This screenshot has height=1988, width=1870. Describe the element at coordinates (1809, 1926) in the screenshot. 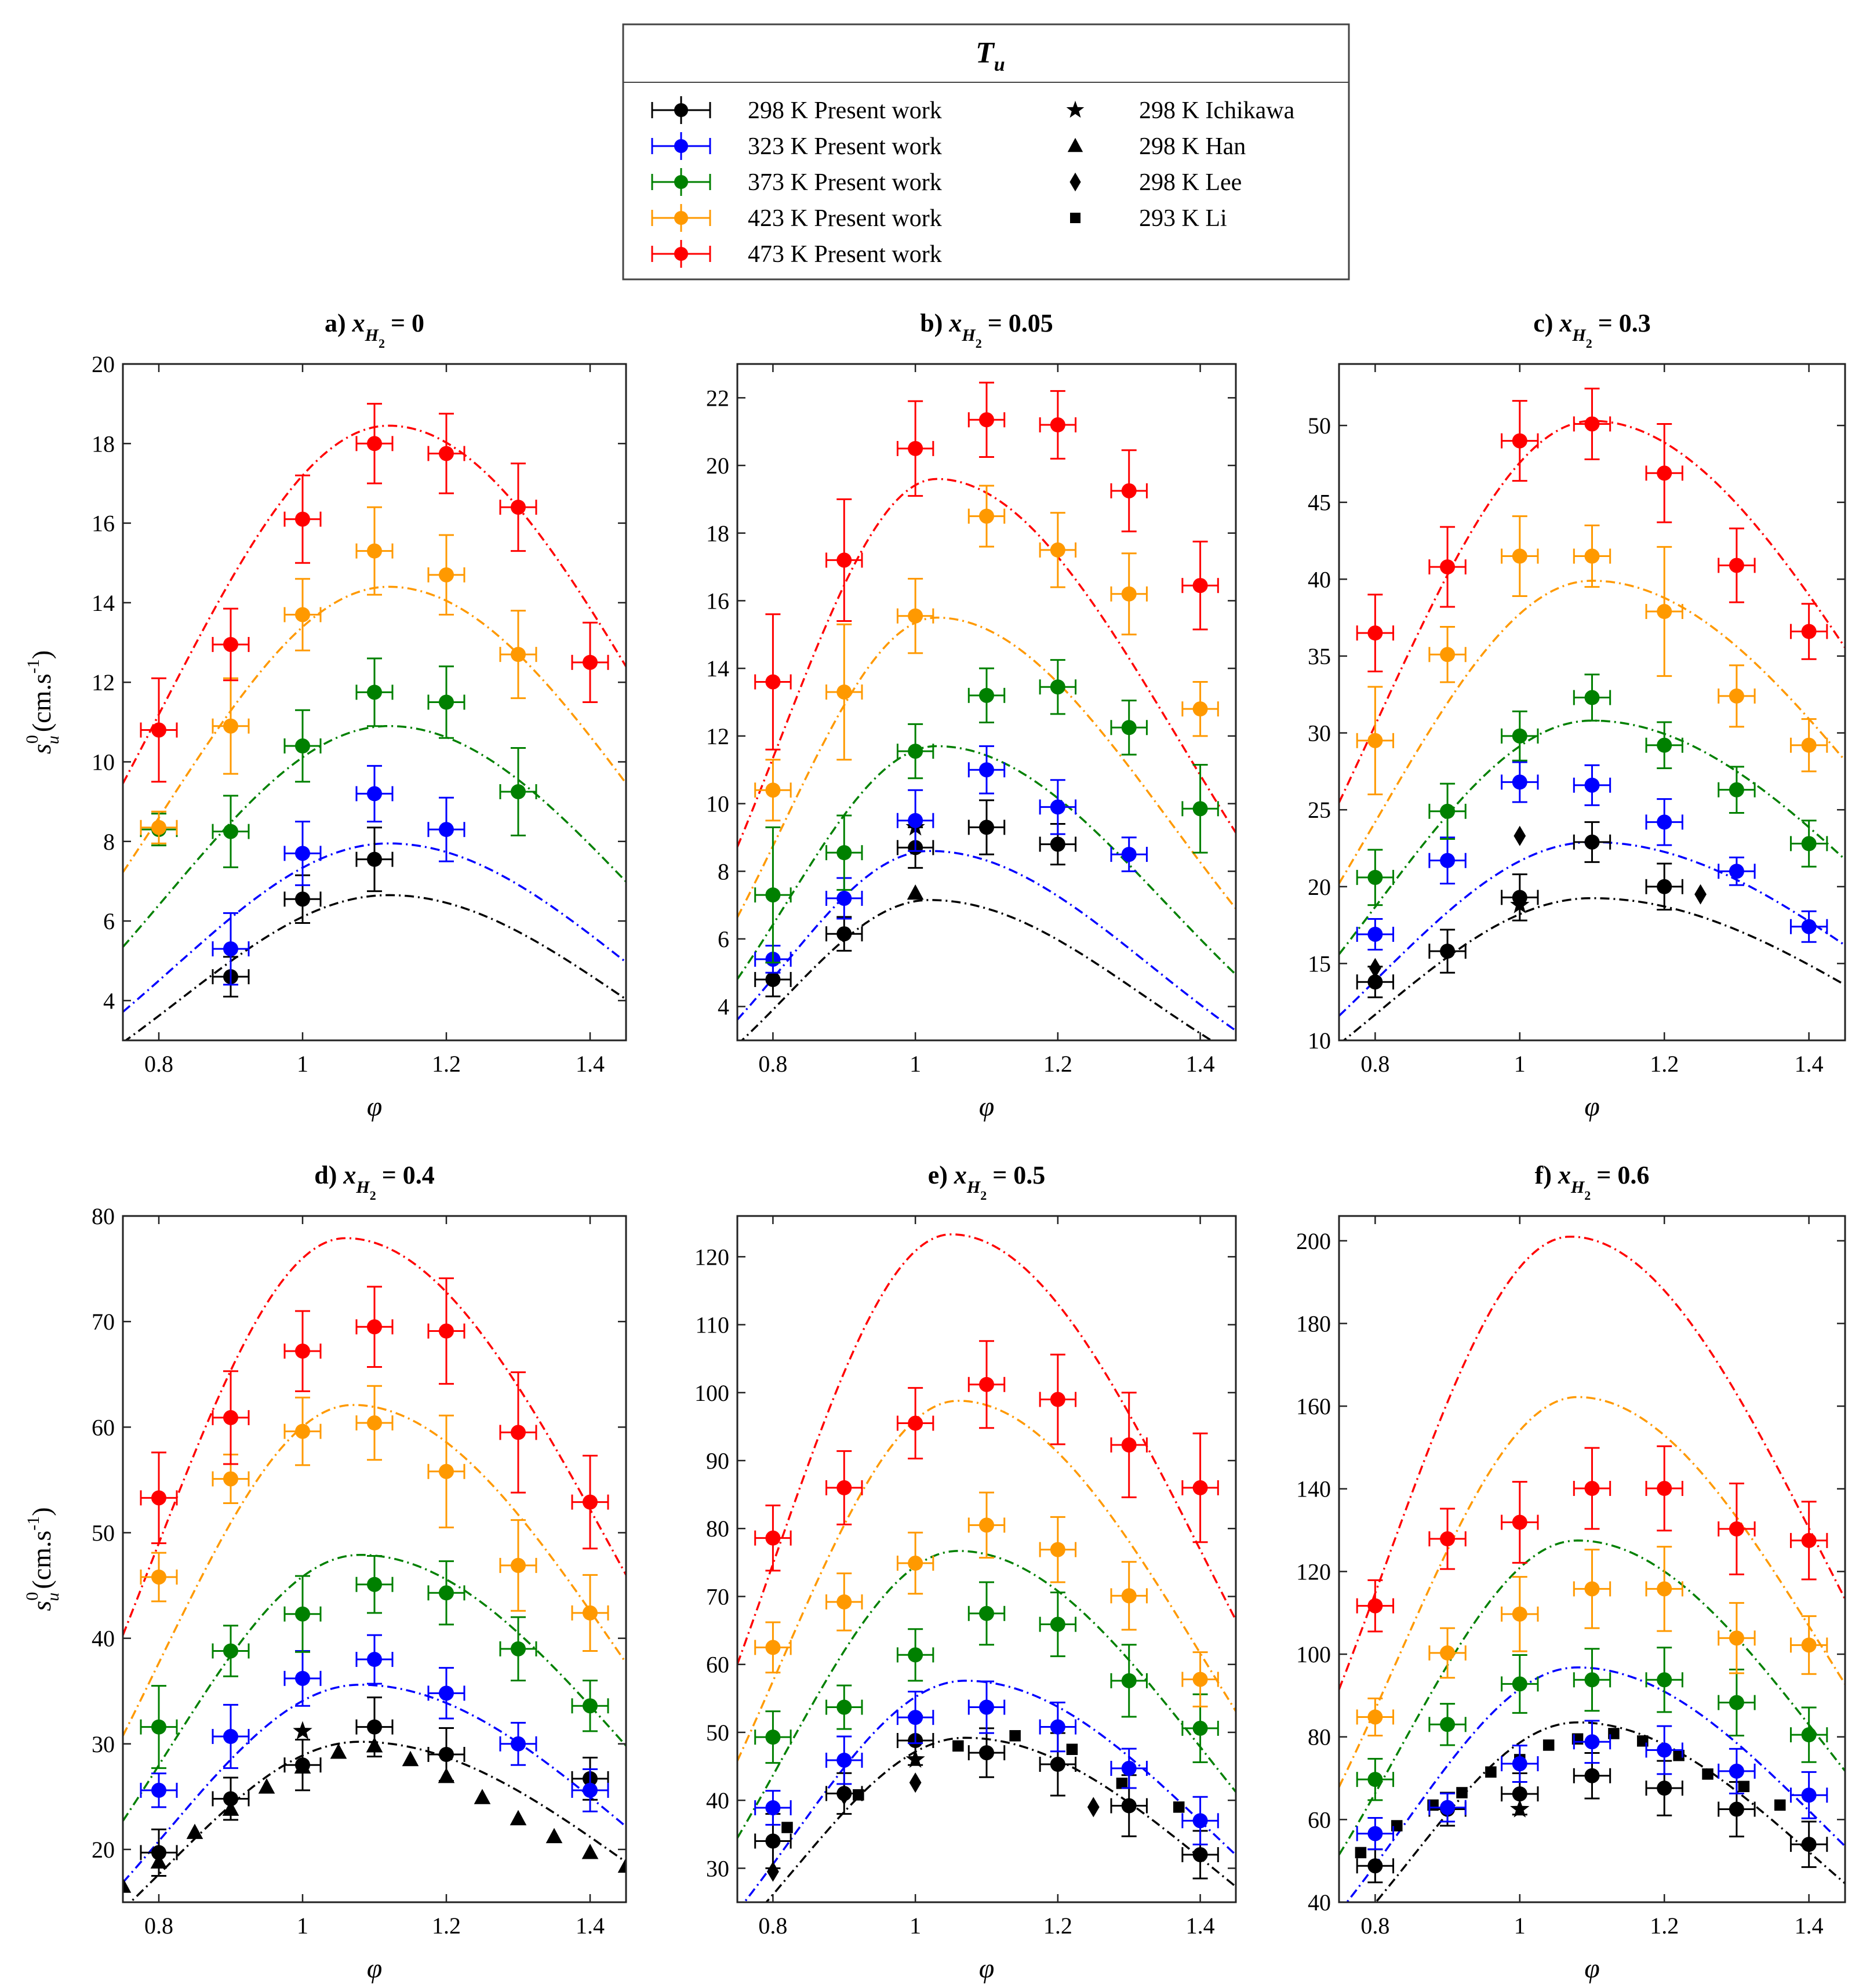

I see `x-tick-label: 1.4` at that location.